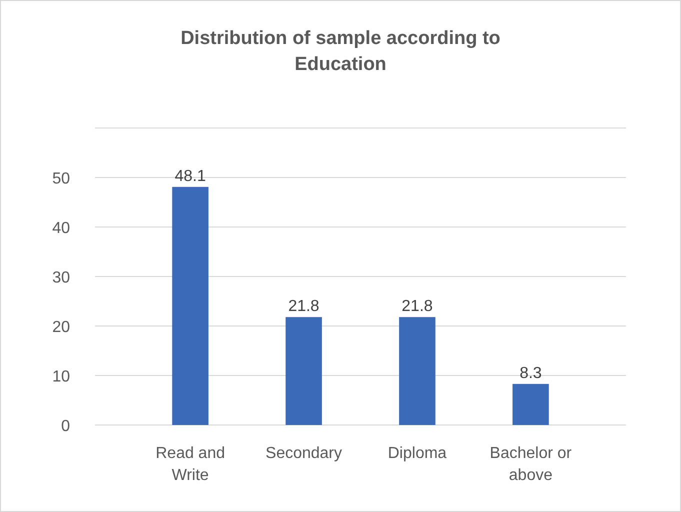 The image size is (681, 512). Describe the element at coordinates (417, 453) in the screenshot. I see `x-tick-label: Diploma` at that location.